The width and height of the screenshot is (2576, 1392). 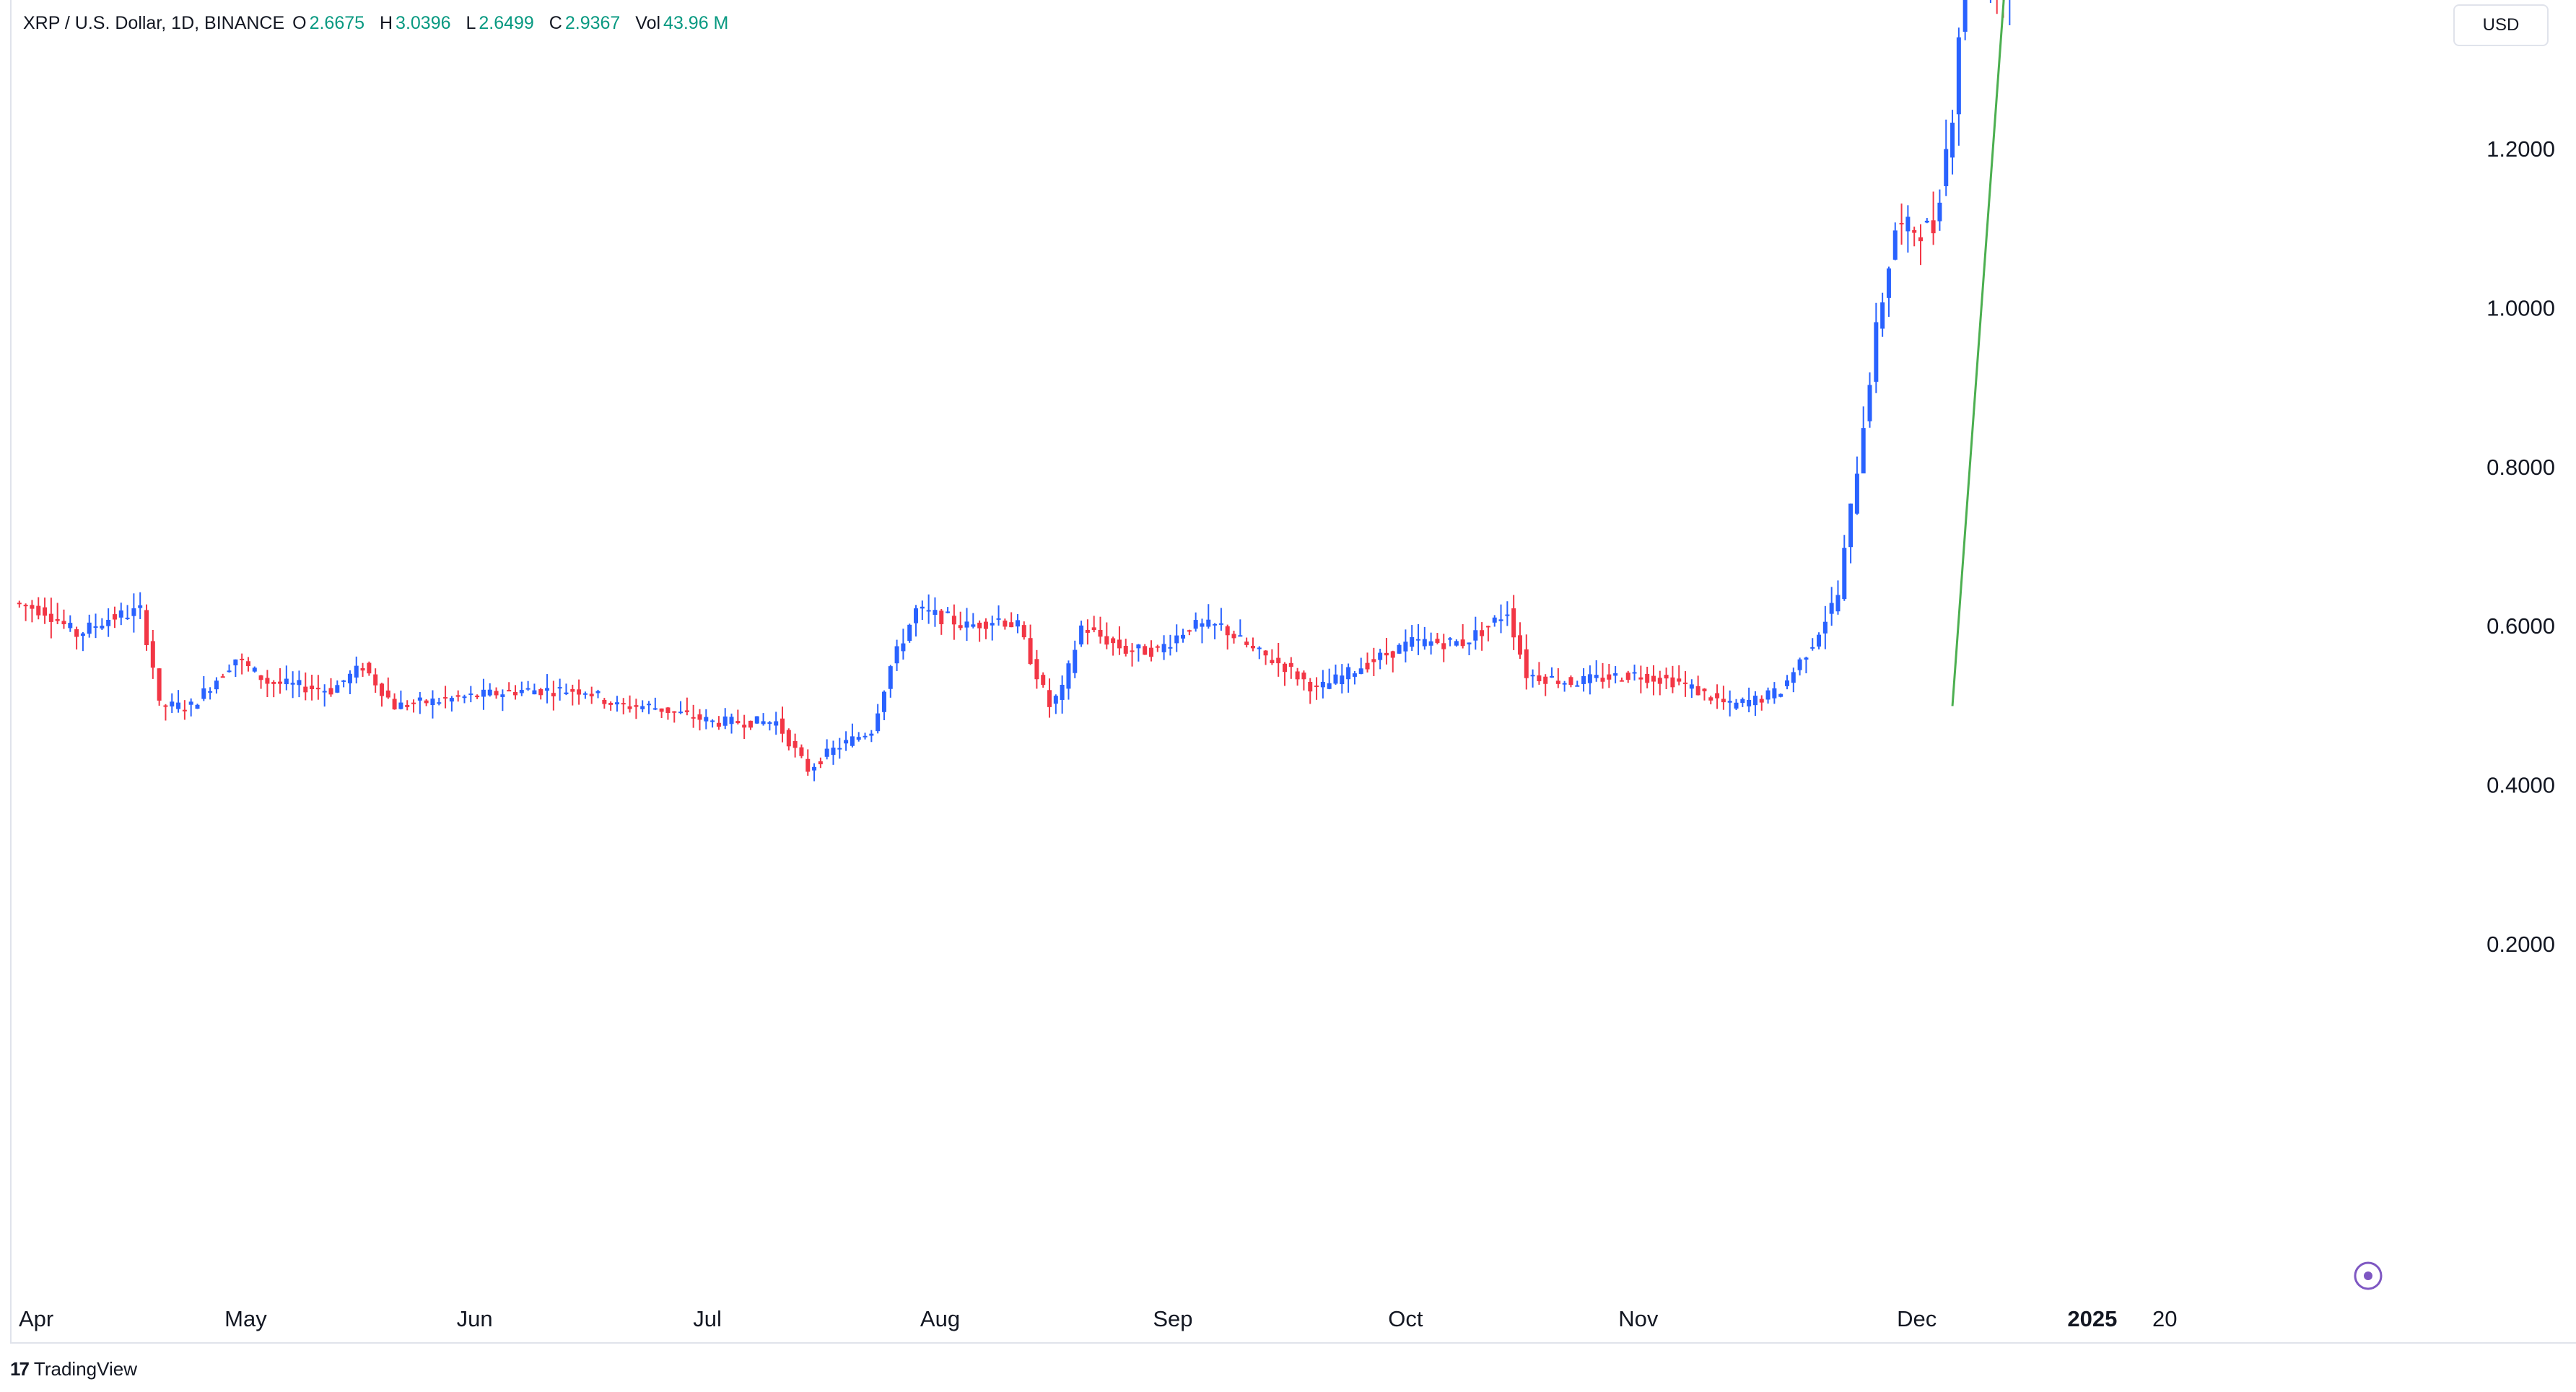 What do you see at coordinates (154, 23) in the screenshot?
I see `symbol-title: XRP / U.S. Dollar, 1D, BINANCE` at bounding box center [154, 23].